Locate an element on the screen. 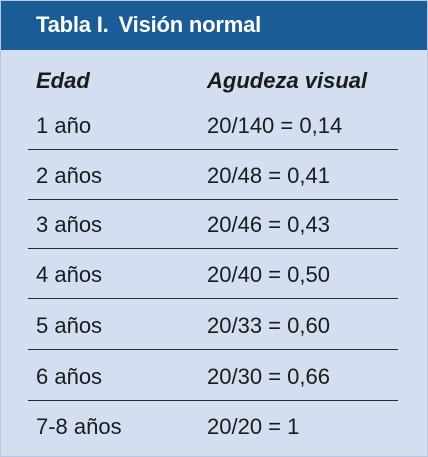 The height and width of the screenshot is (457, 428). table-header-row: Edad Agudeza visual is located at coordinates (214, 81).